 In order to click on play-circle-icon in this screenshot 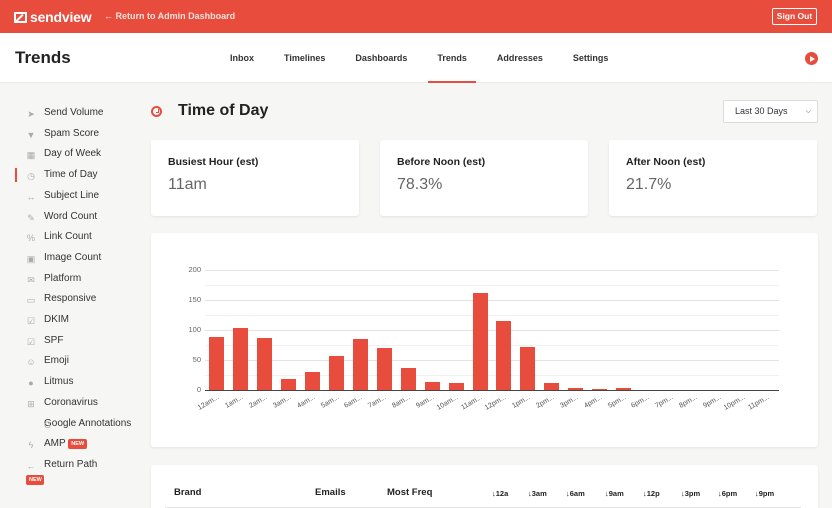, I will do `click(811, 58)`.